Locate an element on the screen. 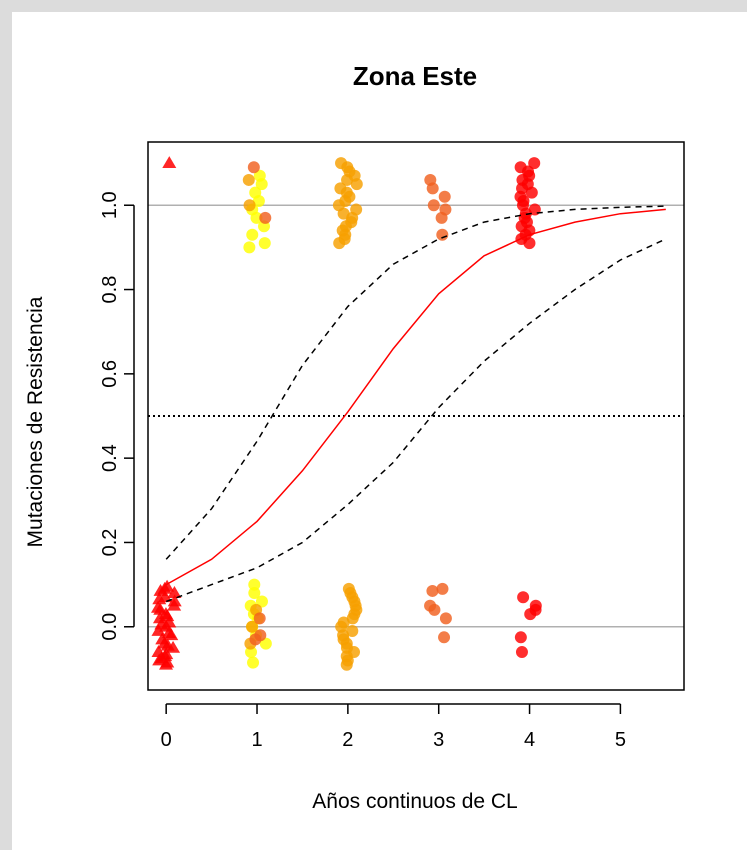 The width and height of the screenshot is (747, 850). y-tick-label: 0.6 is located at coordinates (110, 374).